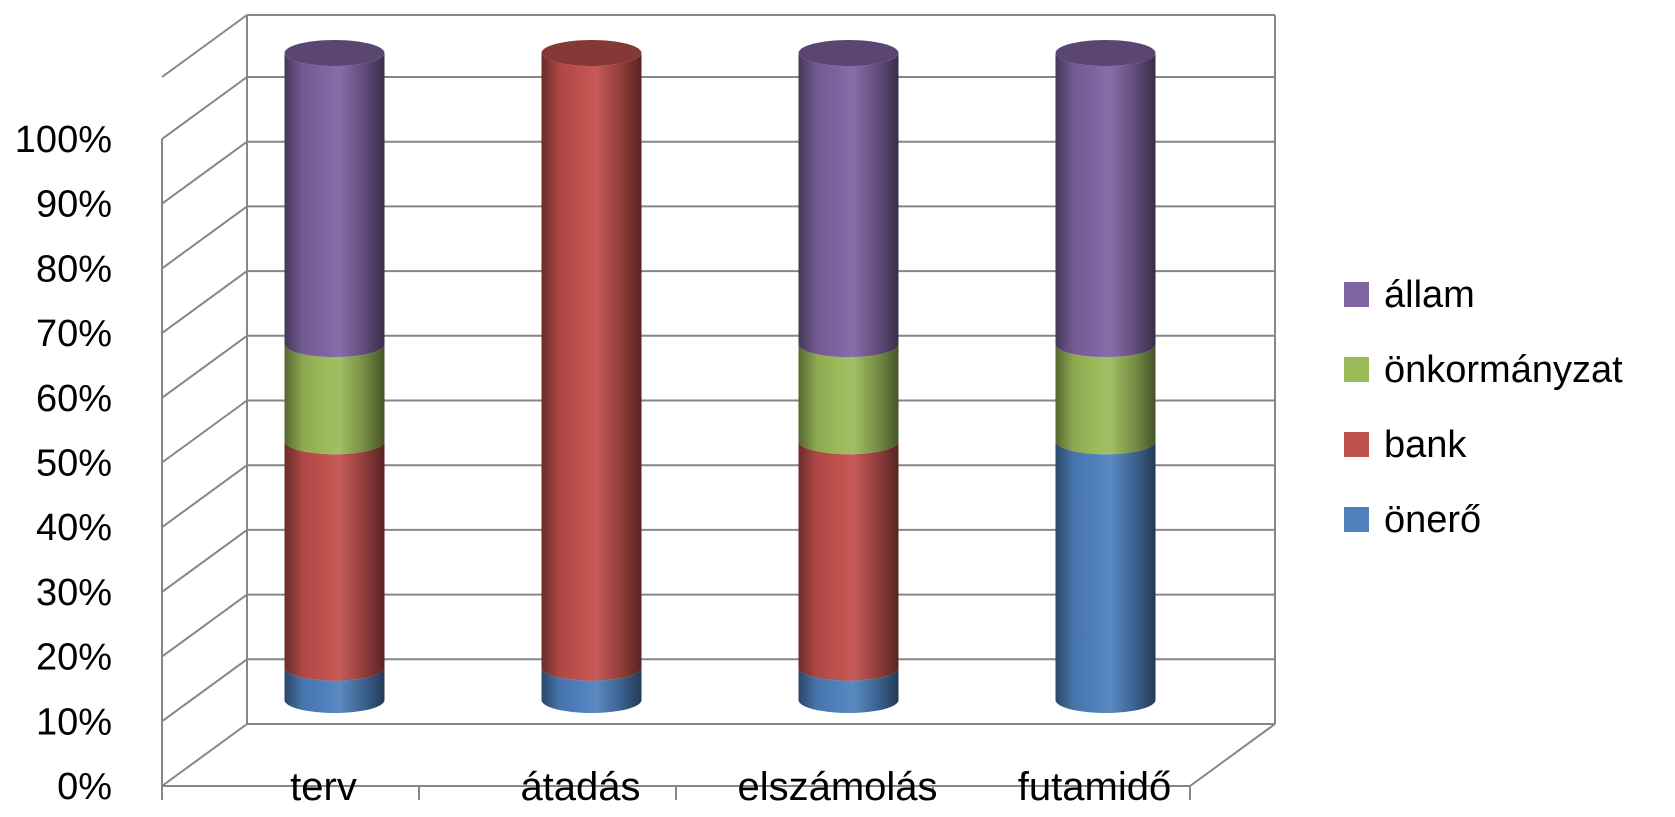 This screenshot has height=817, width=1675. I want to click on x-category-label: futamidő, so click(1094, 787).